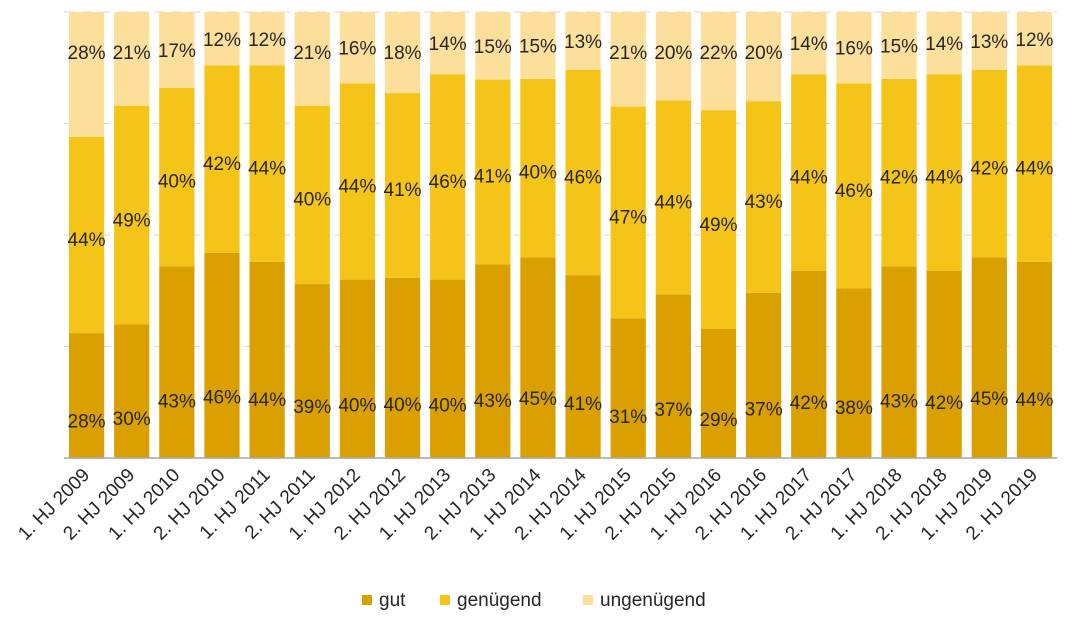 The height and width of the screenshot is (621, 1067). I want to click on legend-label-gen-gend: genügend, so click(499, 600).